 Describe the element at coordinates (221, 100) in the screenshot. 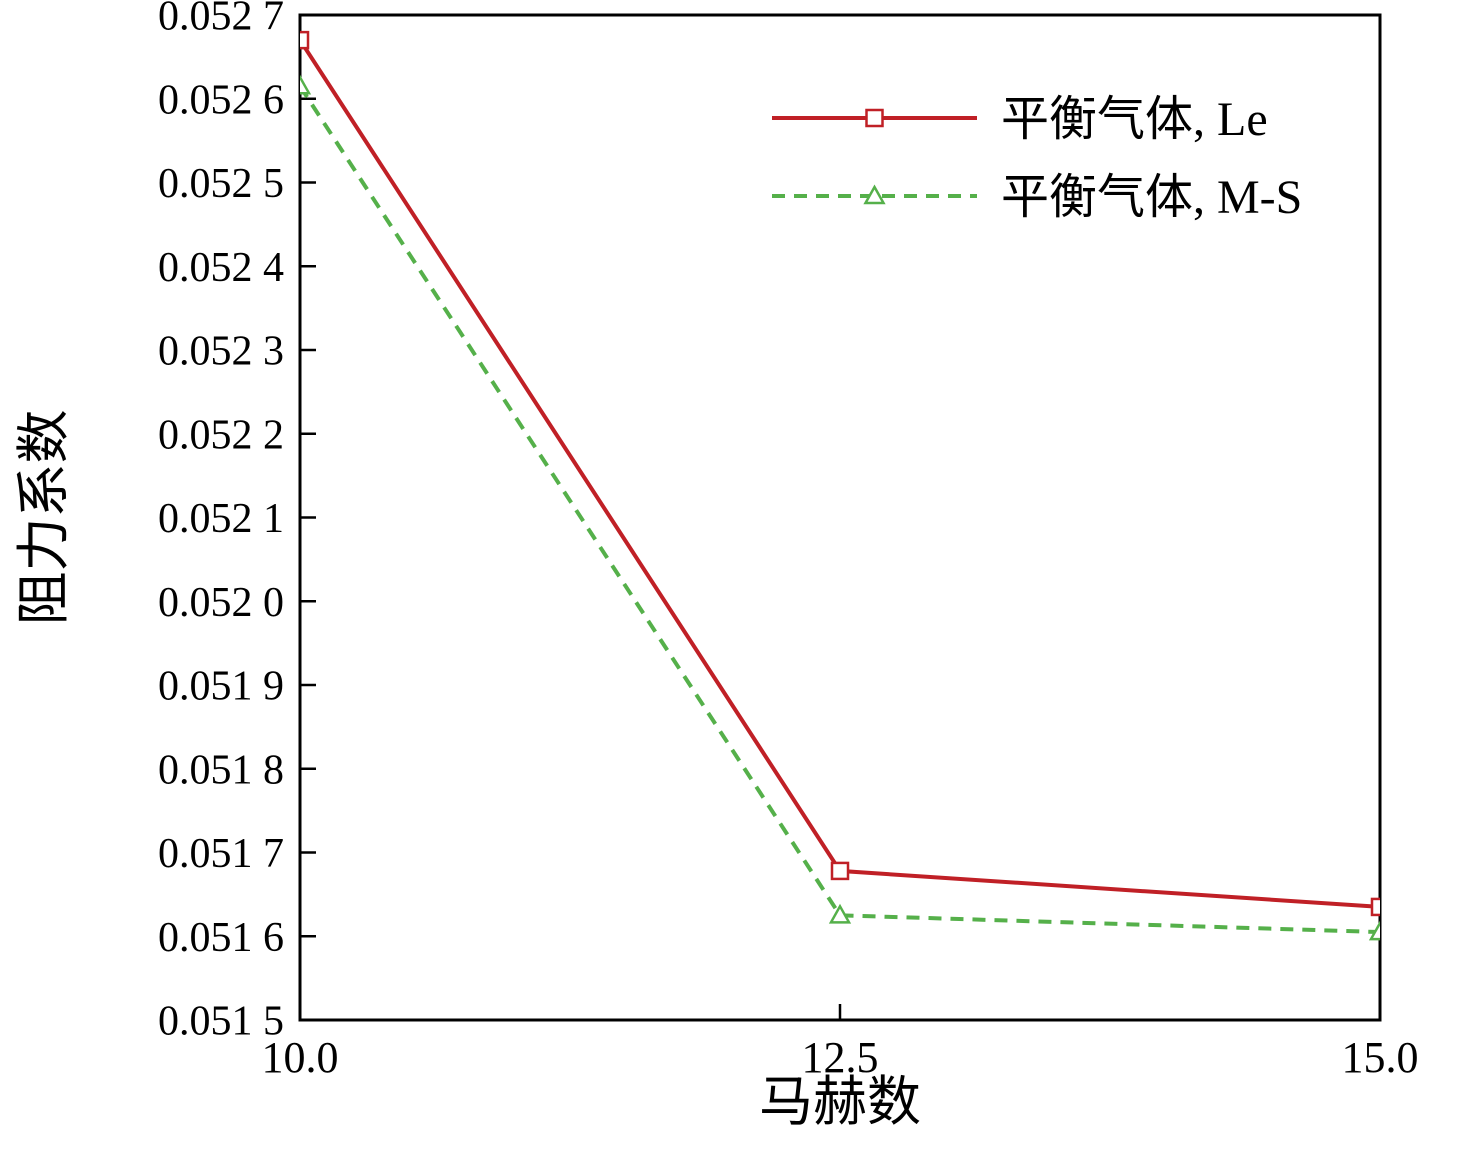

I see `y-tick-label: 0.052 6` at that location.